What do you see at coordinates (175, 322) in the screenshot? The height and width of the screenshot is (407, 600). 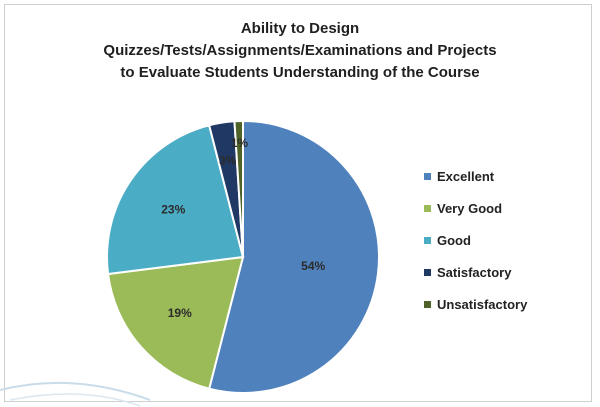 I see `pie-slice-very-good` at bounding box center [175, 322].